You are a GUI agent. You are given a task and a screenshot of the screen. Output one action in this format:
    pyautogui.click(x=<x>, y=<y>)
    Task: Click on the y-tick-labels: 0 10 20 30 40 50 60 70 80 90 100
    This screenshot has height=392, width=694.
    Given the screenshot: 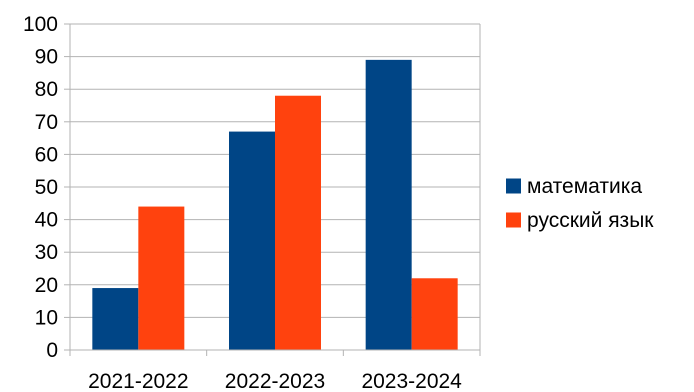 What is the action you would take?
    pyautogui.click(x=40, y=187)
    